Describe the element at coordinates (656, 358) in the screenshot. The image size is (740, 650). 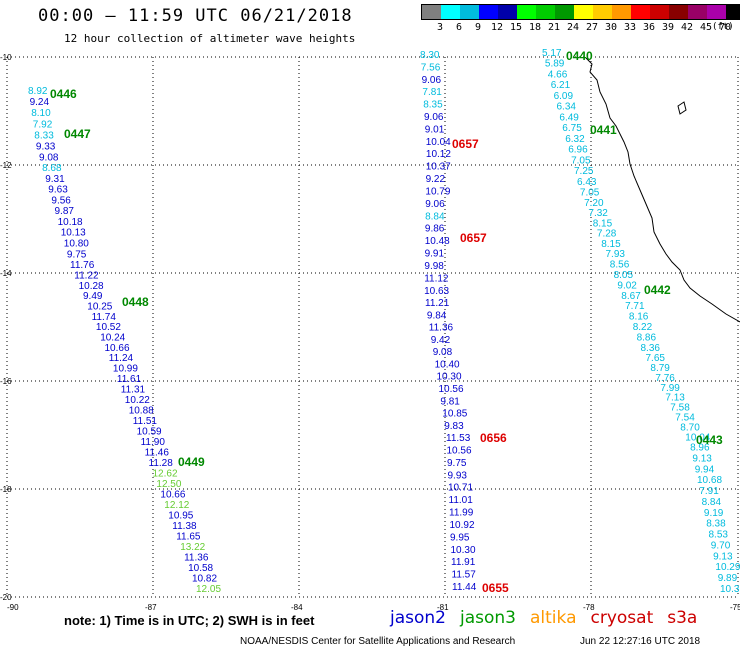
I see `wave-height-value: 7.65` at that location.